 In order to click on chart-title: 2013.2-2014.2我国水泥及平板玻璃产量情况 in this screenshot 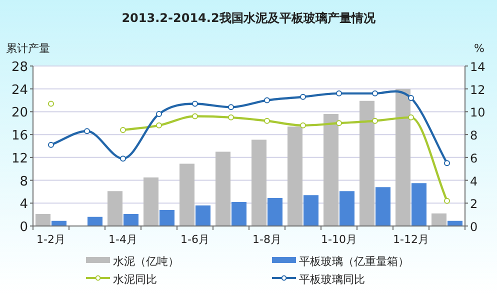, I will do `click(249, 18)`.